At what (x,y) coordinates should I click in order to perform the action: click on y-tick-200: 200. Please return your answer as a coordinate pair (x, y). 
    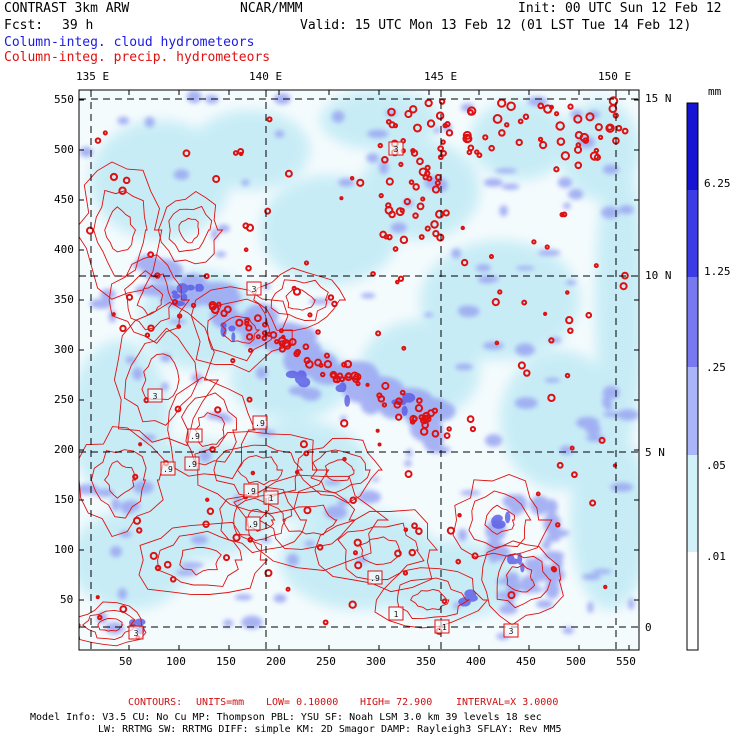
    Looking at the image, I should click on (64, 449).